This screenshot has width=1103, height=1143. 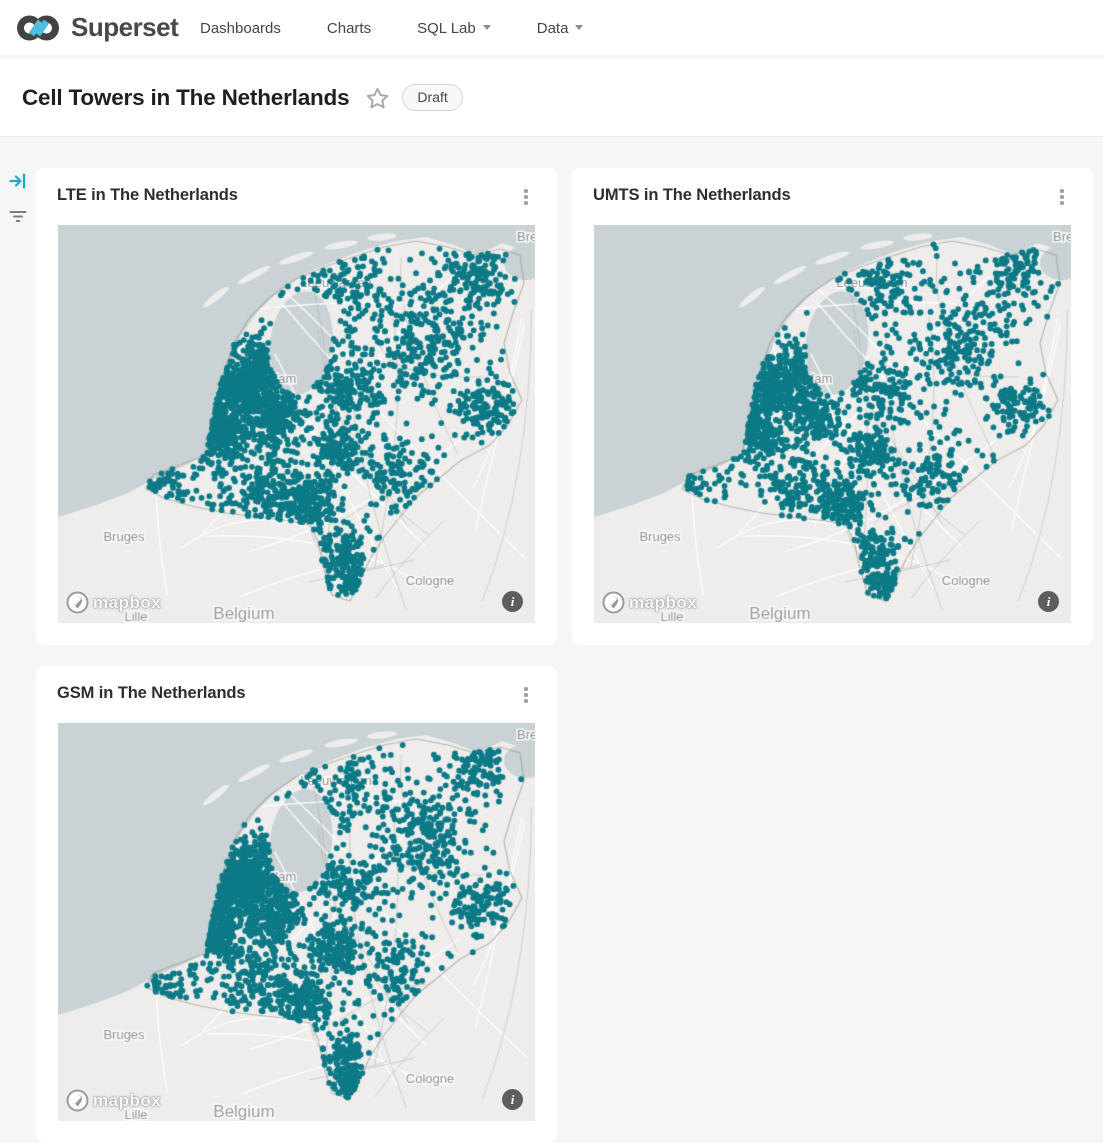 What do you see at coordinates (392, 28) in the screenshot?
I see `main-nav: Dashboards Charts SQL Lab Data` at bounding box center [392, 28].